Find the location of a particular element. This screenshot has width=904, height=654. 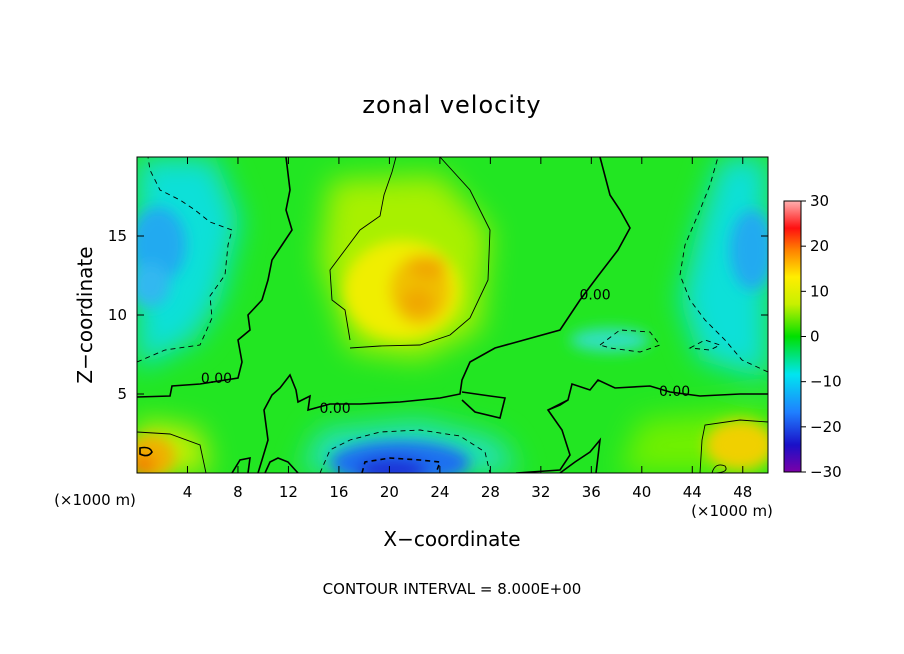

x-axis-unit-right: (×1000 m) is located at coordinates (732, 511).